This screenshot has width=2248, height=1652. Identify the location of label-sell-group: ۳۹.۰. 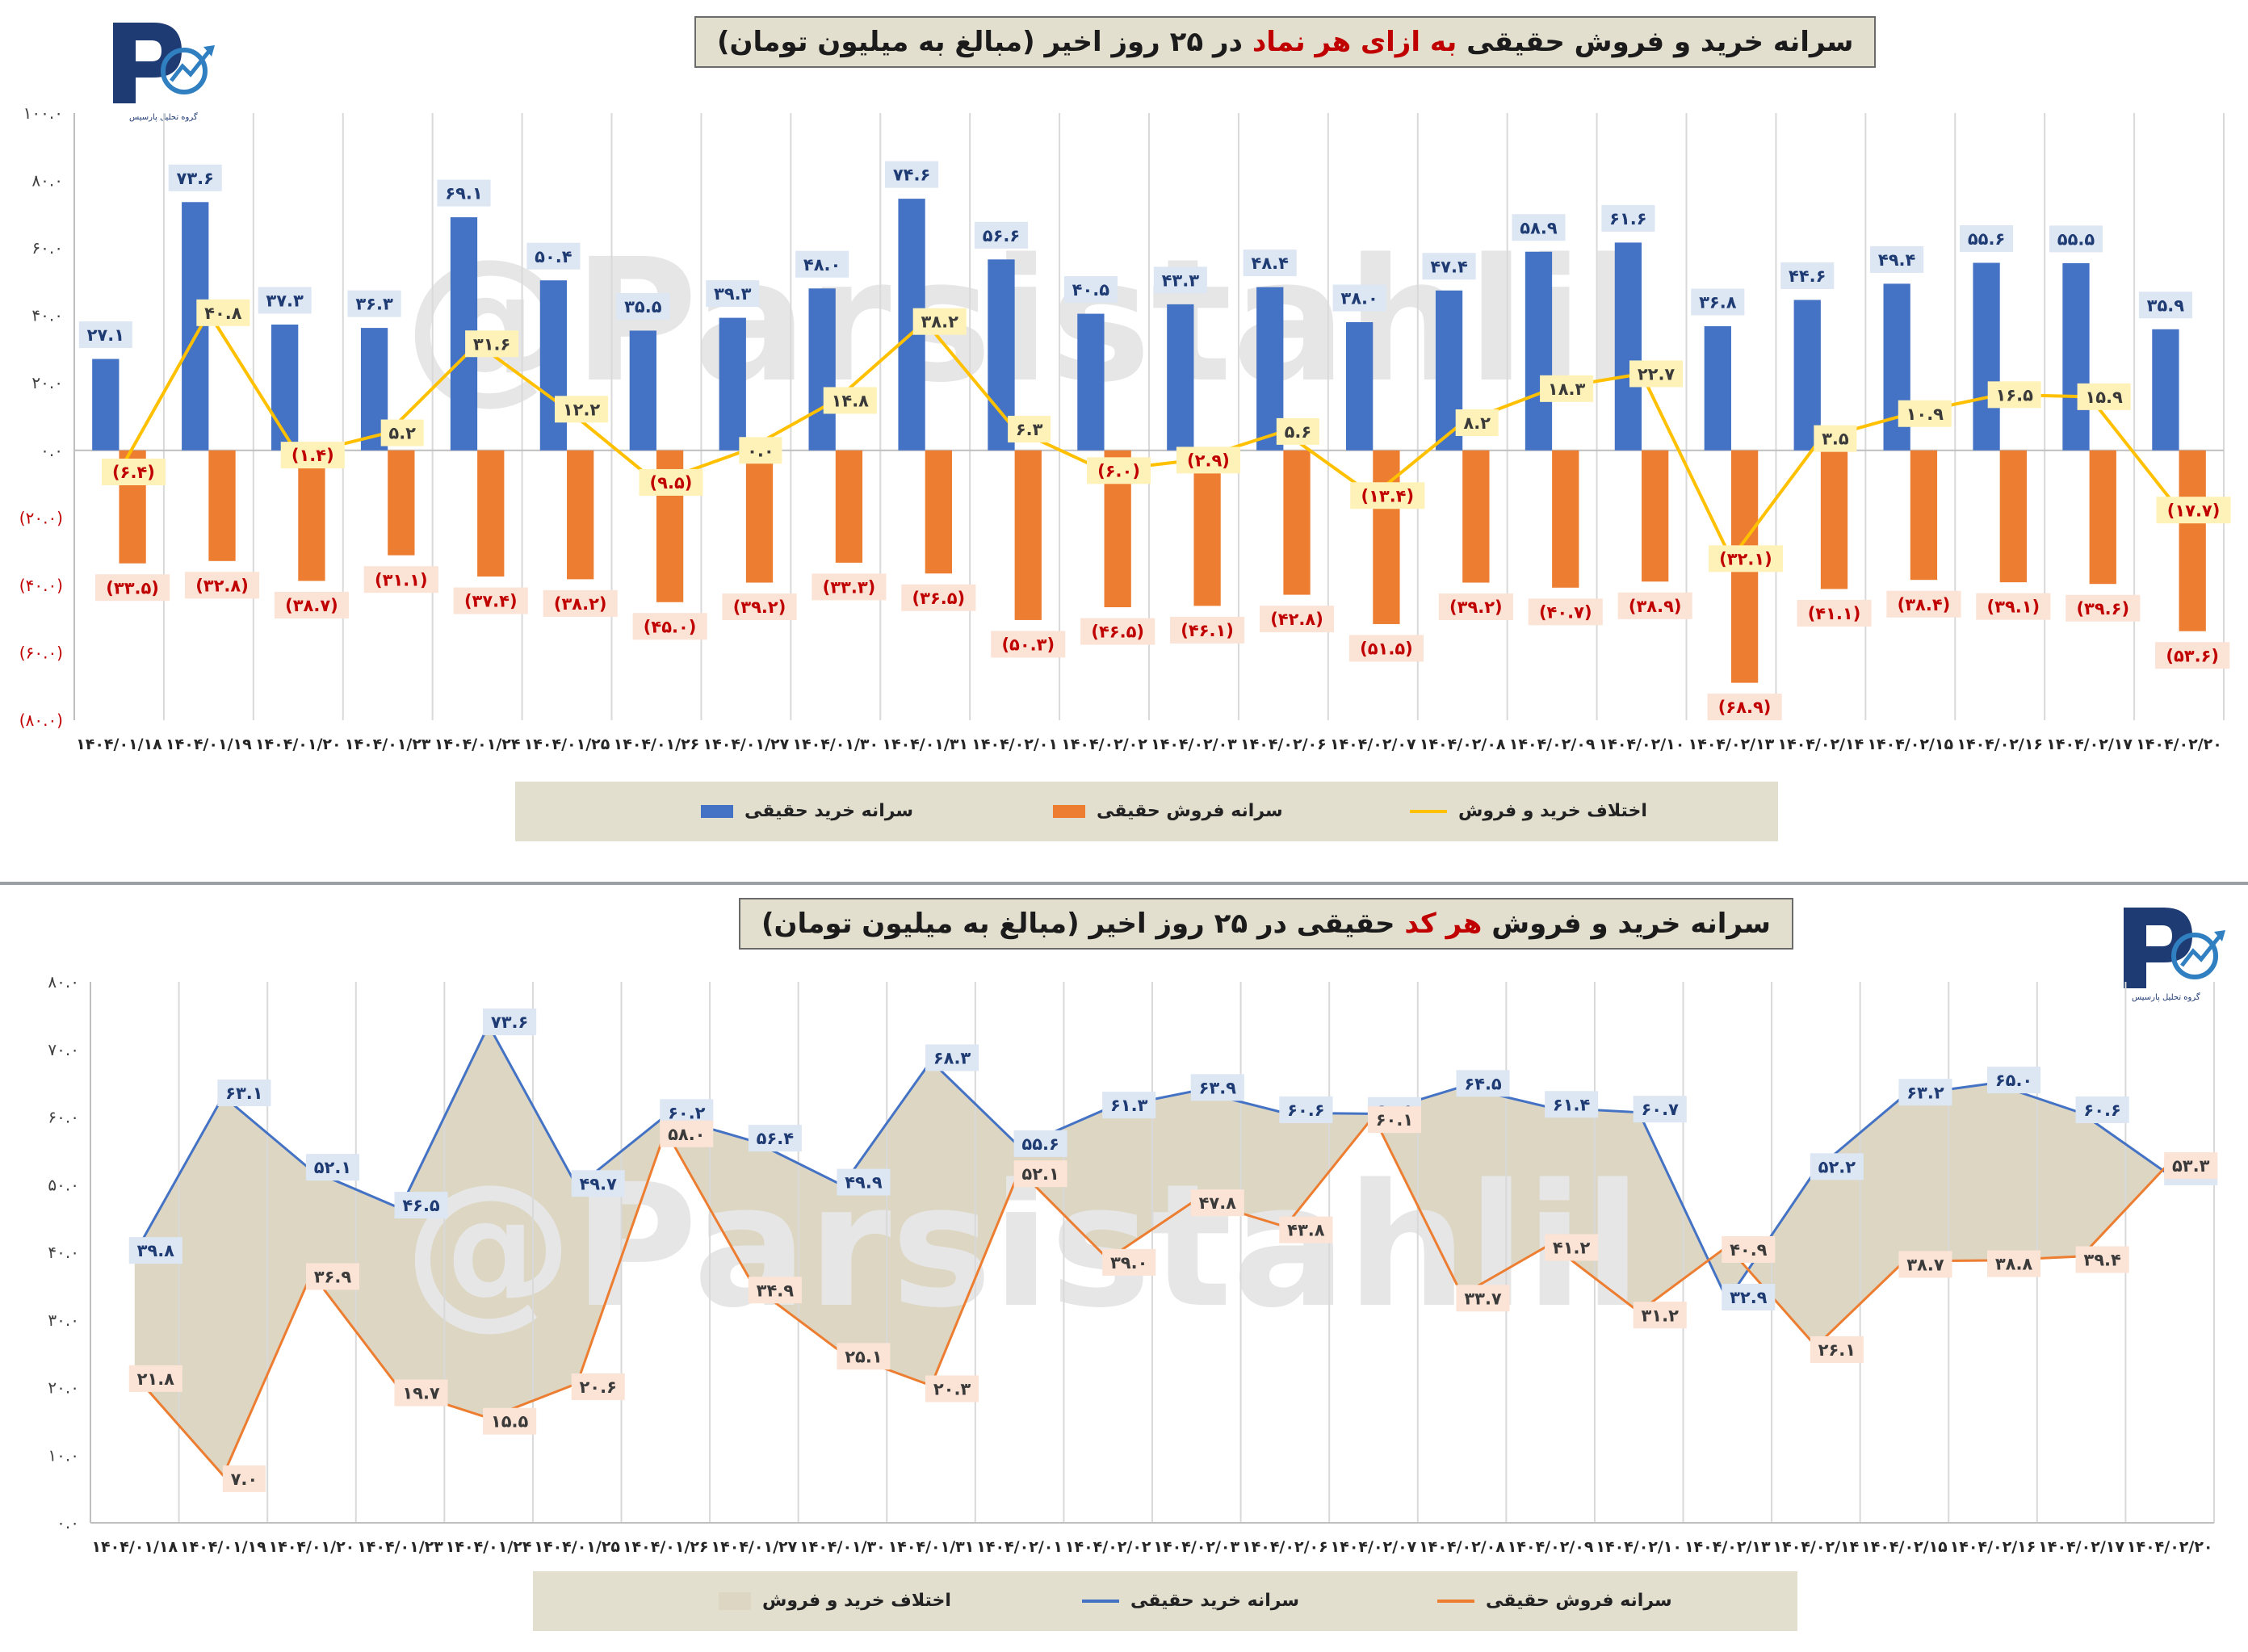
(1129, 1262).